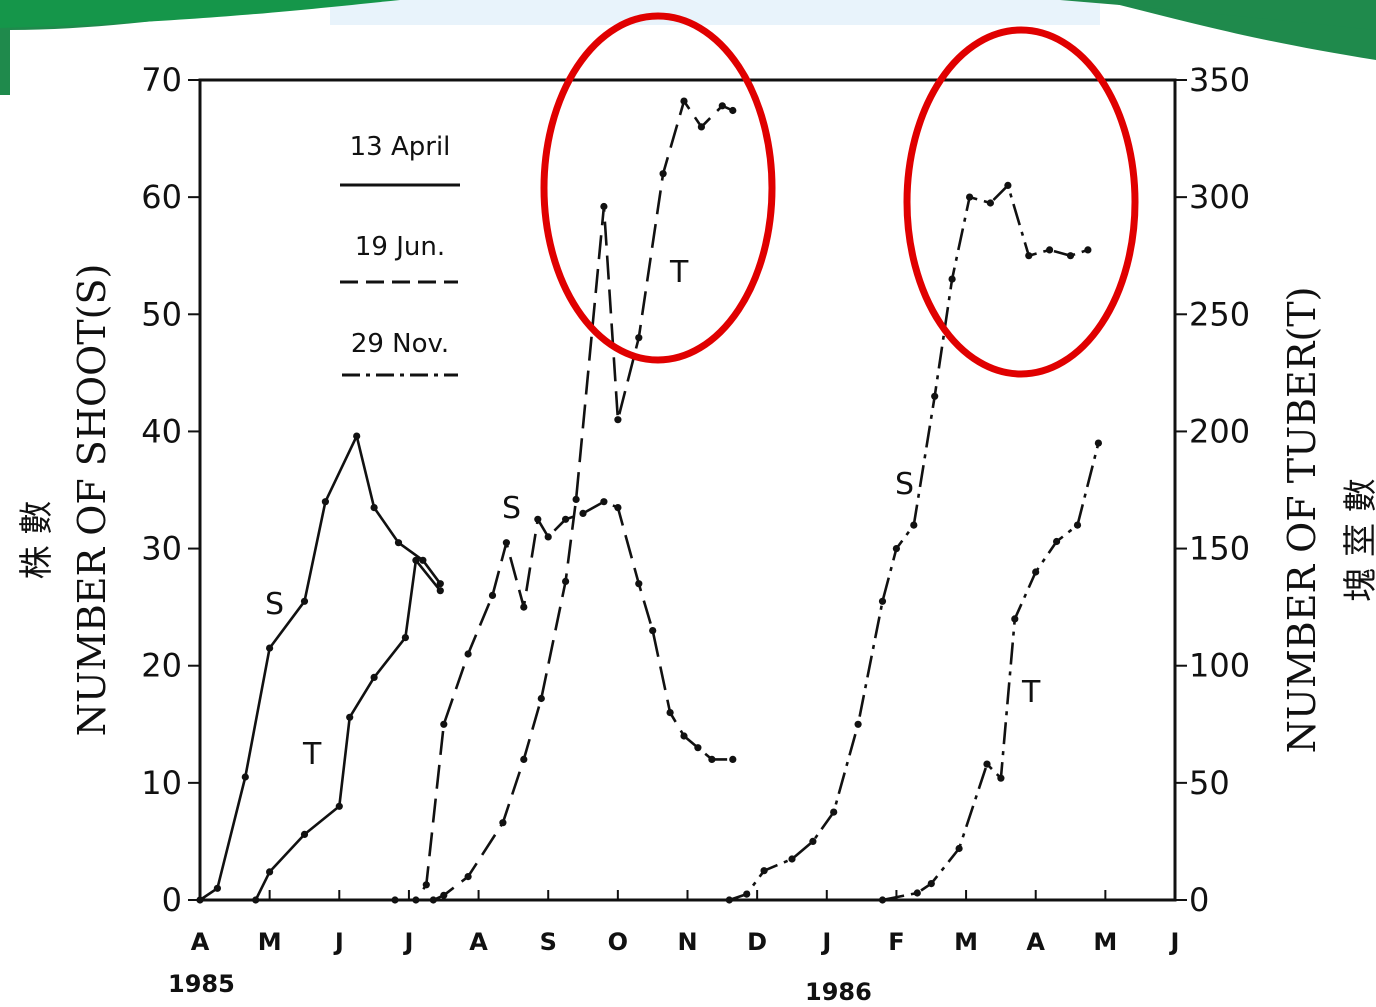 This screenshot has height=1007, width=1376. Describe the element at coordinates (172, 900) in the screenshot. I see `left-tick-label: 0` at that location.